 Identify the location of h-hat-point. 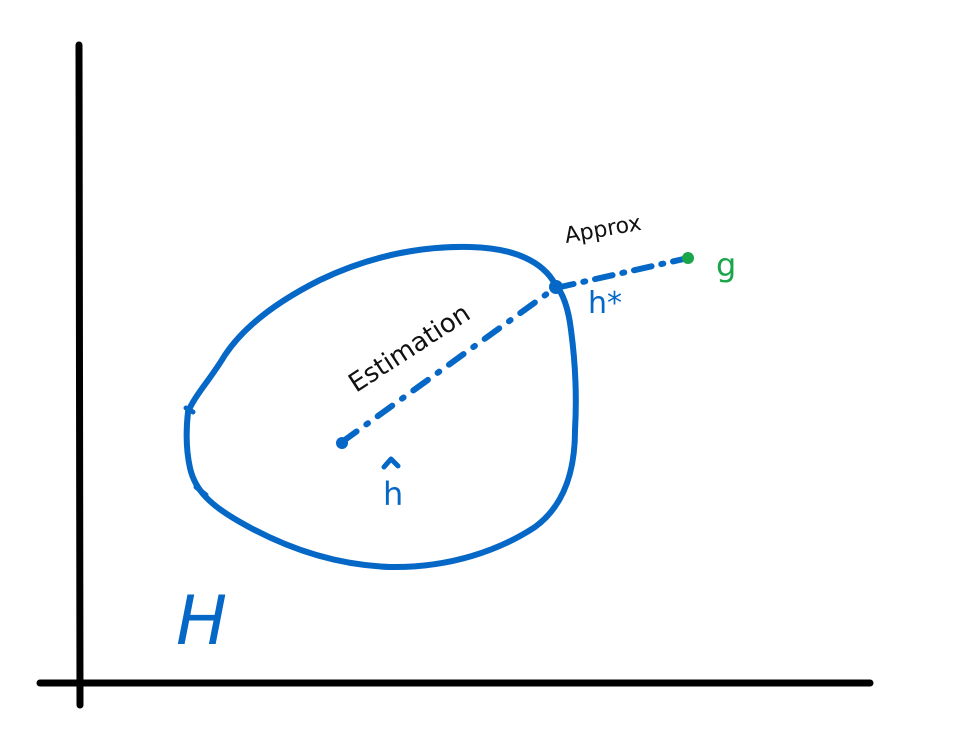
(342, 443).